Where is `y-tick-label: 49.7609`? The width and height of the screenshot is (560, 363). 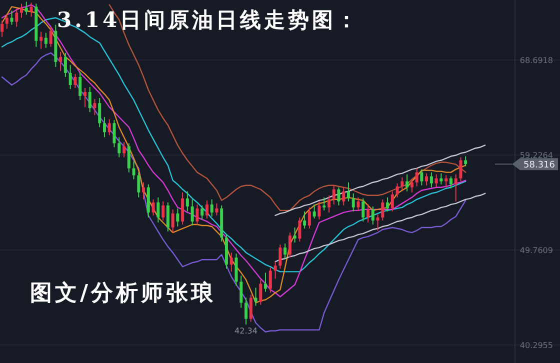
y-tick-label: 49.7609 is located at coordinates (536, 250).